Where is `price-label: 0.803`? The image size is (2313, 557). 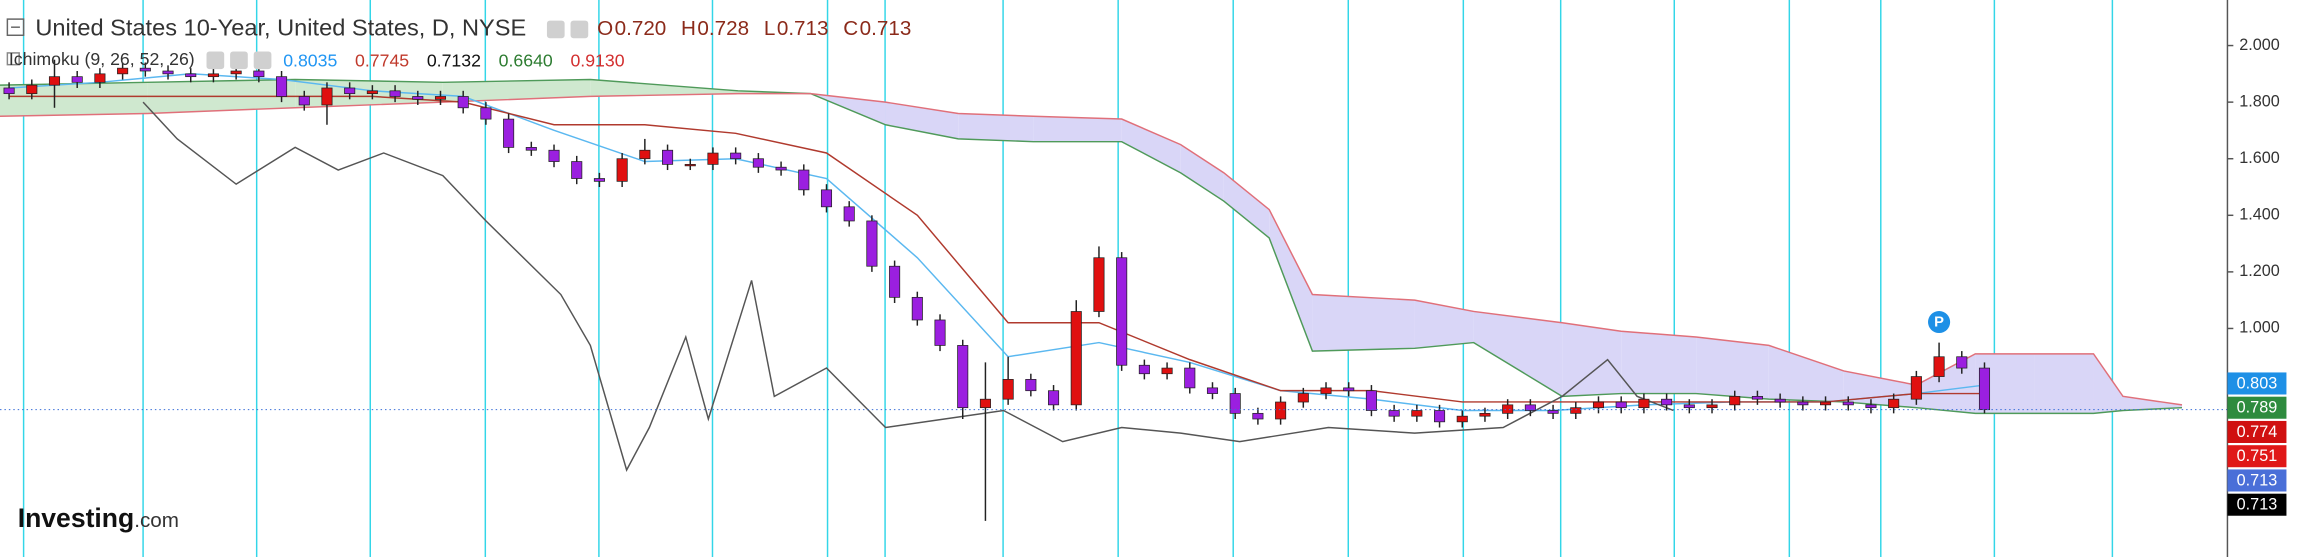 price-label: 0.803 is located at coordinates (2257, 383).